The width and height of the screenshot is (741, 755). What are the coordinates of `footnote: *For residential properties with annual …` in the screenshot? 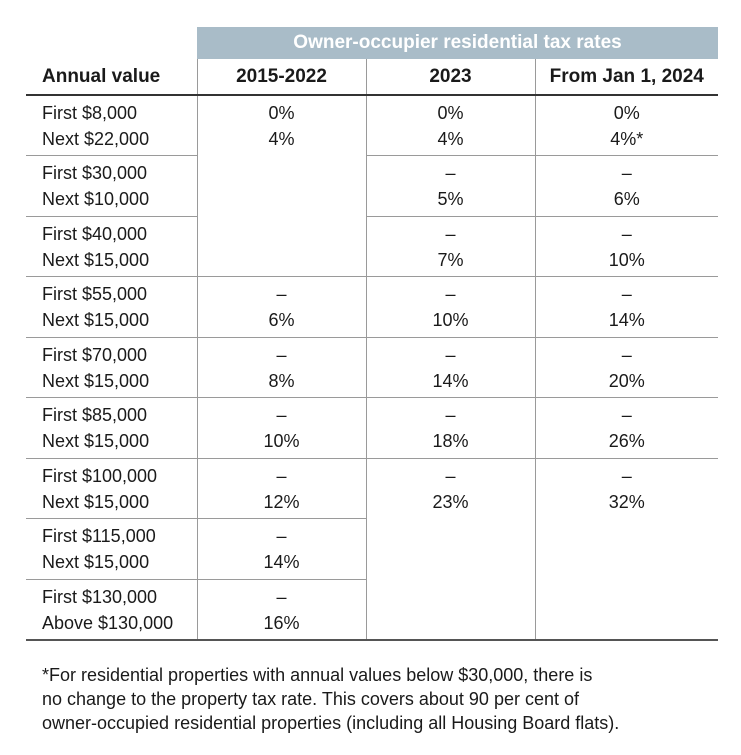 It's located at (387, 699).